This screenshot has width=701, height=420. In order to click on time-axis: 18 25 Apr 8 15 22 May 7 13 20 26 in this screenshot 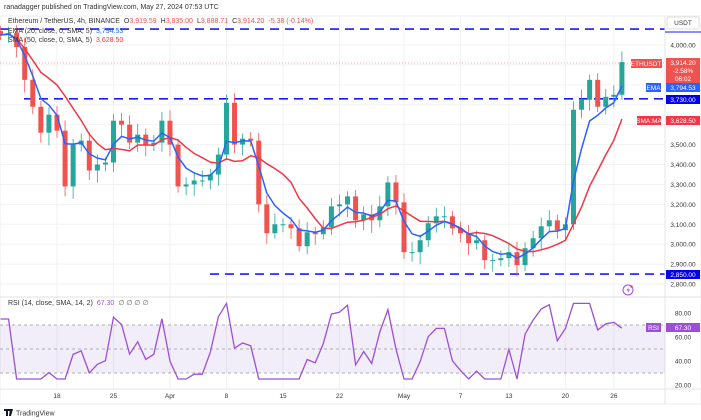, I will do `click(335, 396)`.